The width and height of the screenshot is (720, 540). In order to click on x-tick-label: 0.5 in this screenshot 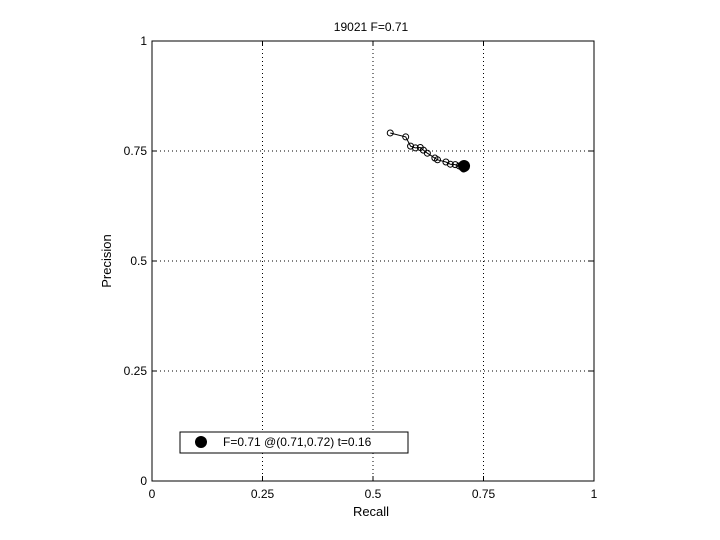, I will do `click(373, 494)`.